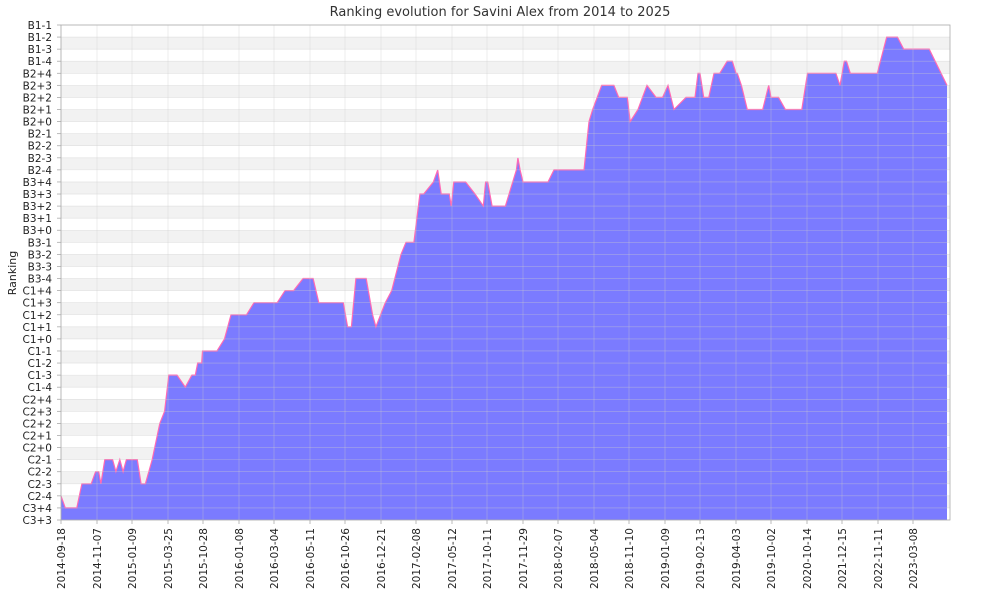  I want to click on y-tick-label: B1-4, so click(40, 62).